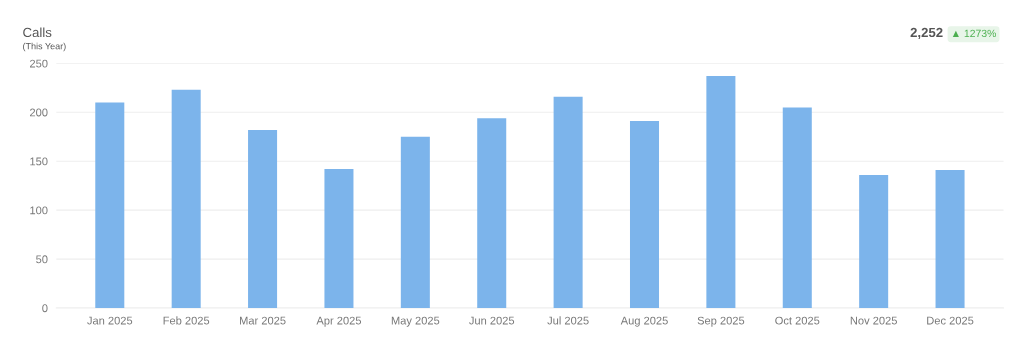  Describe the element at coordinates (926, 33) in the screenshot. I see `text: 2,252` at that location.